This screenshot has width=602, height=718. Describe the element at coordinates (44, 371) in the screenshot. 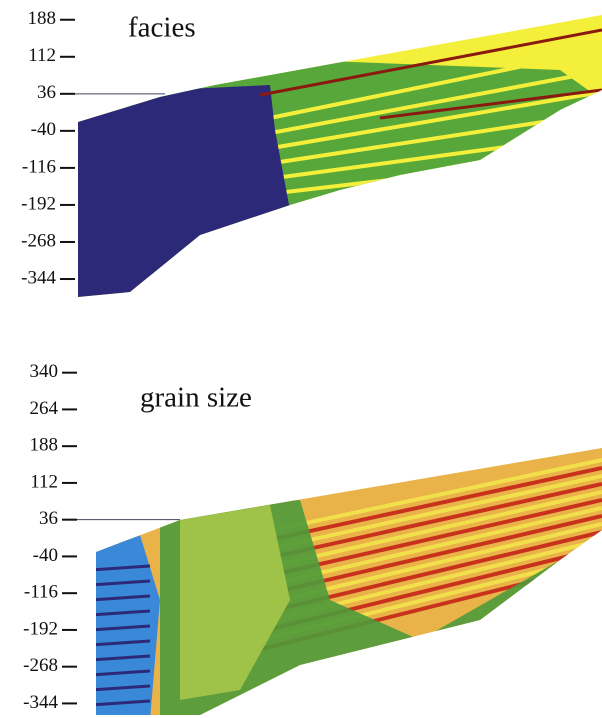

I see `y-tick-label: 340` at that location.